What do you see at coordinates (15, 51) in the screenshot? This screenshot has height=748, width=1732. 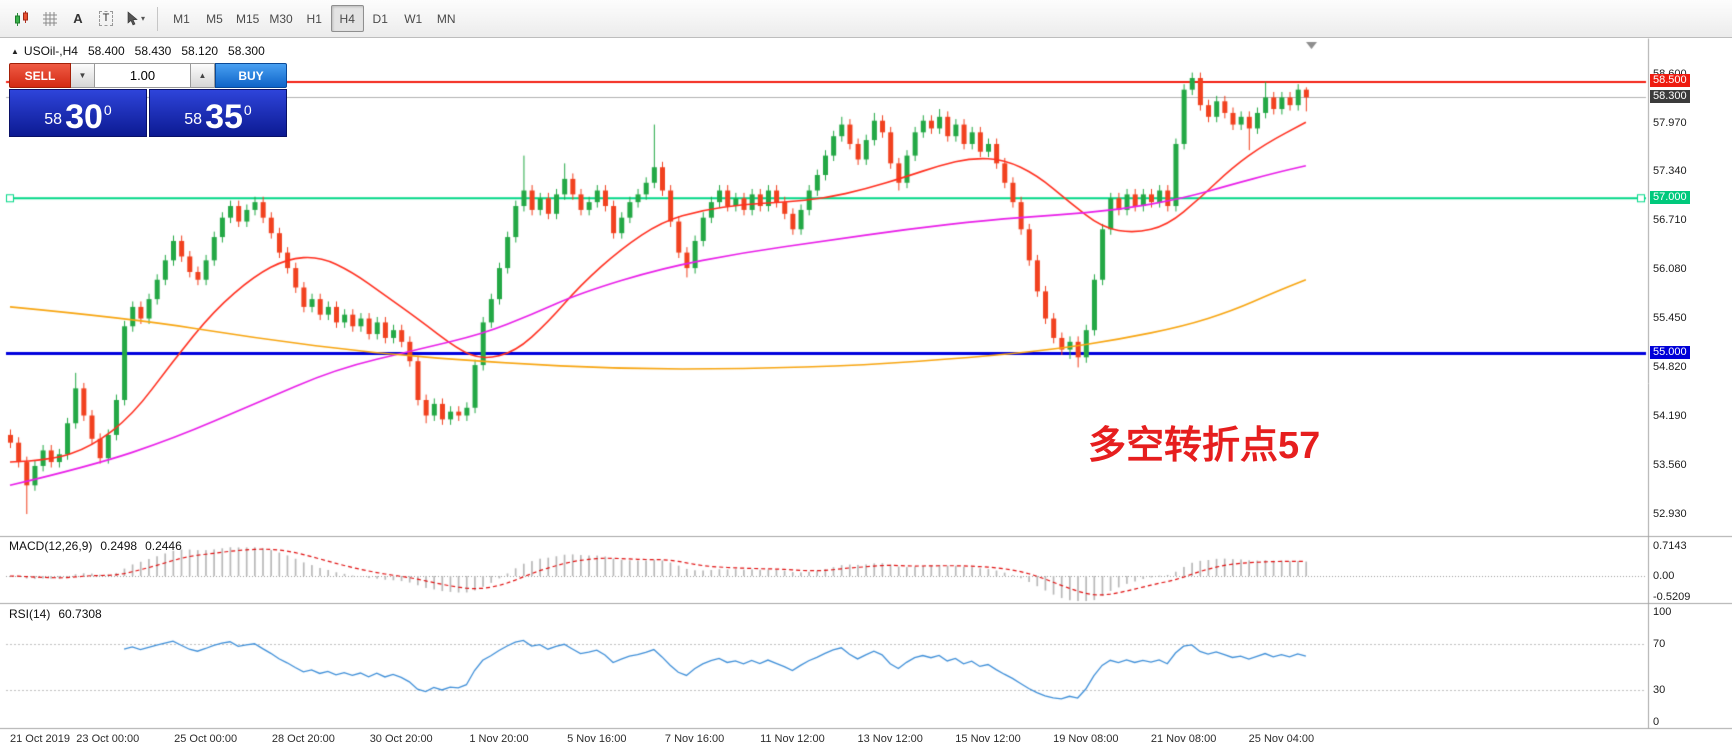 I see `symbol-expander-icon: ▲` at bounding box center [15, 51].